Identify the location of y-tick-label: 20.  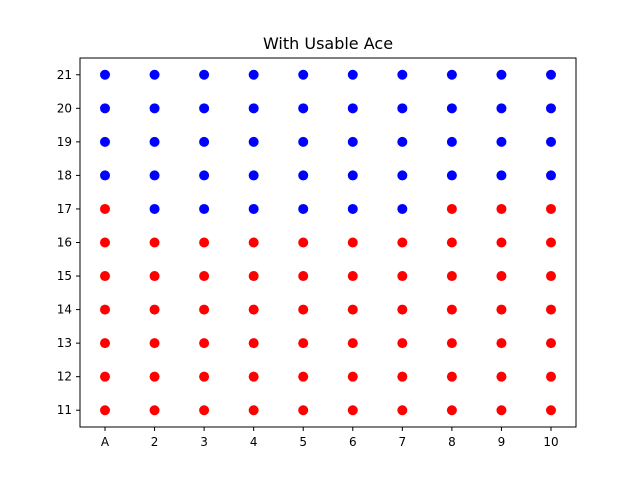
(64, 108).